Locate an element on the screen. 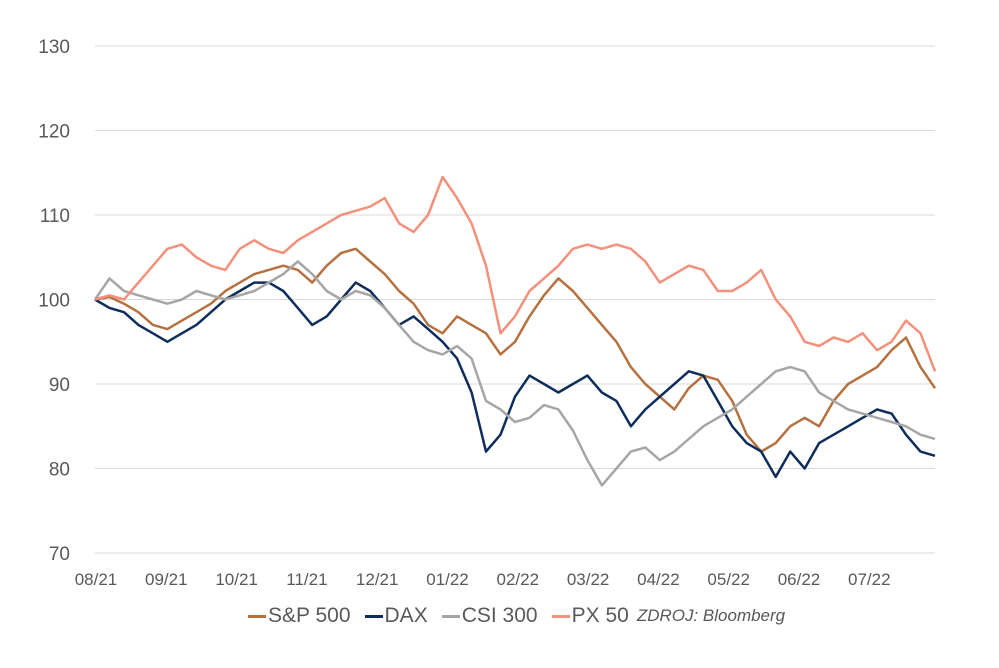 The width and height of the screenshot is (999, 668). legend: S&P 500 DAX CSI 300 PX 50 ZDROJ: Bloomberg is located at coordinates (516, 616).